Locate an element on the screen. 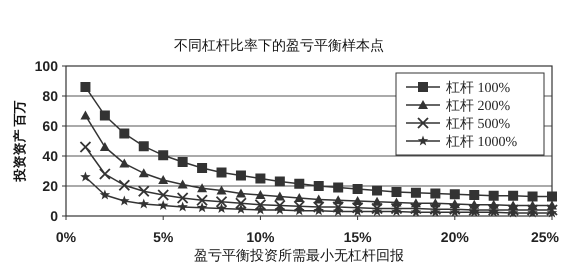  x-tick-label: 15% is located at coordinates (358, 237).